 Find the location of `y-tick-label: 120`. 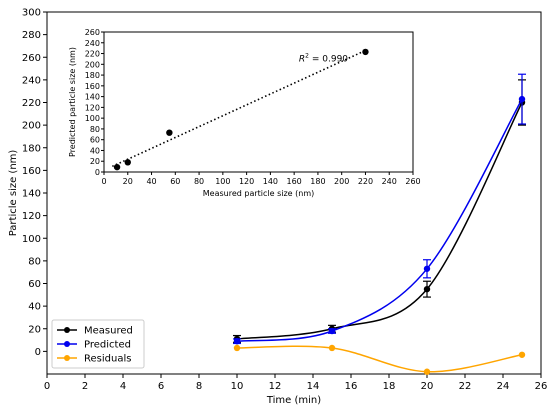

y-tick-label: 120 is located at coordinates (31, 216).